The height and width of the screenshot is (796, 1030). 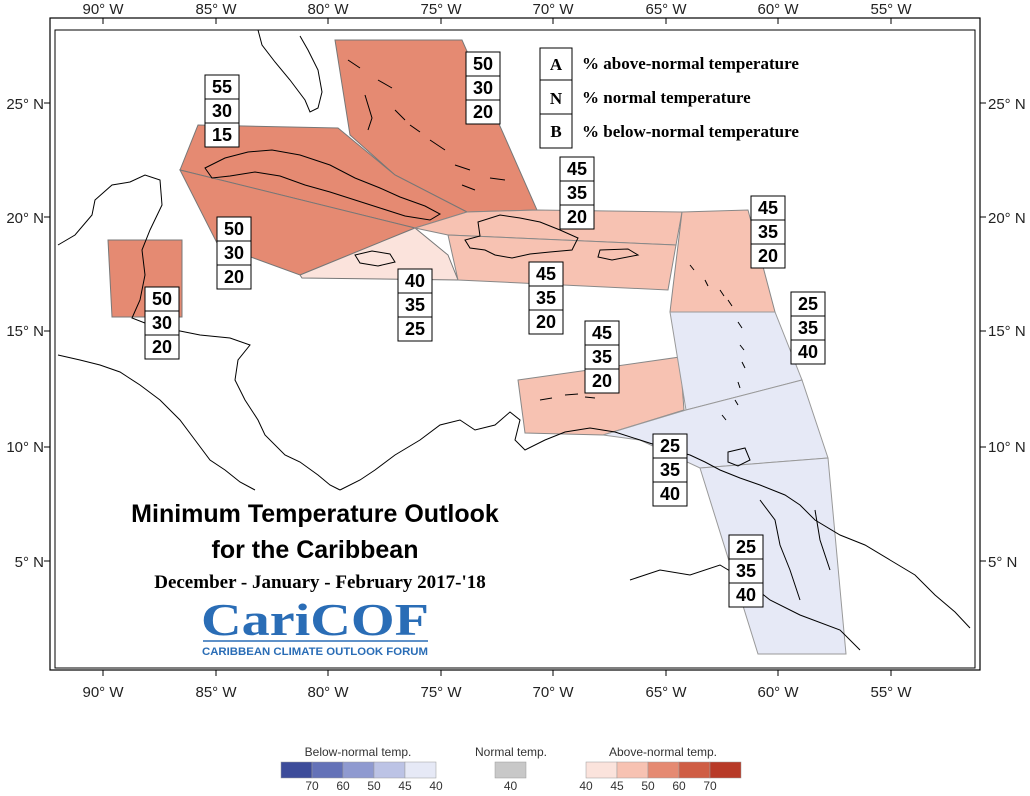 I want to click on coastline-cuba, so click(x=323, y=185).